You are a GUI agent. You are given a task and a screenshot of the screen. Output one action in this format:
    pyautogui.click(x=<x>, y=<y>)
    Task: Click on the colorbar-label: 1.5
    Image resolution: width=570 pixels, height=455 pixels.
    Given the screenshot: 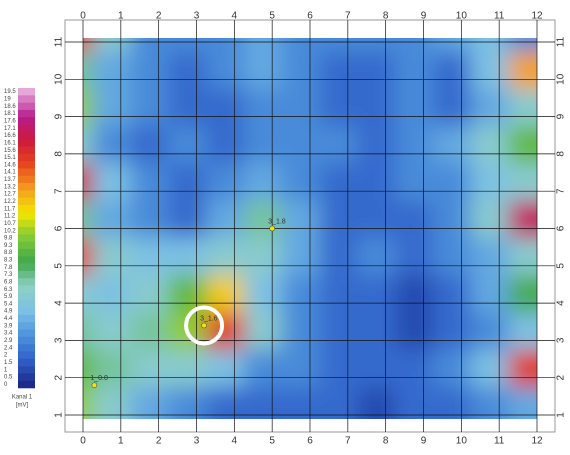 What is the action you would take?
    pyautogui.click(x=8, y=363)
    